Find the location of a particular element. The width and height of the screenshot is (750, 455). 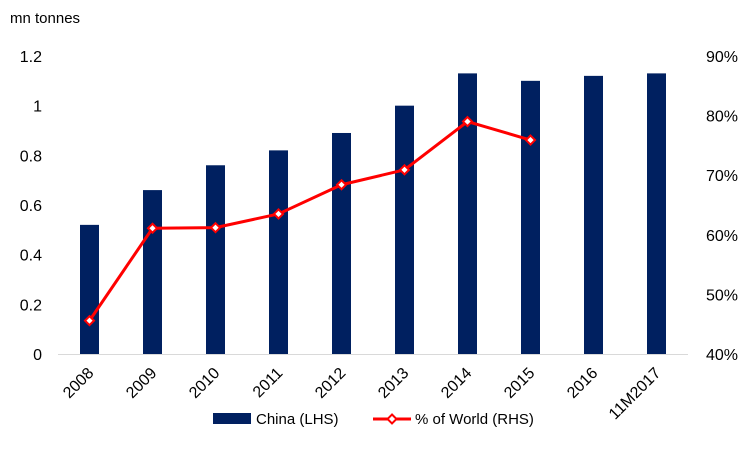

left-axis-ticks: 0 0.2 0.4 0.6 0.8 1 1.2 is located at coordinates (31, 206).